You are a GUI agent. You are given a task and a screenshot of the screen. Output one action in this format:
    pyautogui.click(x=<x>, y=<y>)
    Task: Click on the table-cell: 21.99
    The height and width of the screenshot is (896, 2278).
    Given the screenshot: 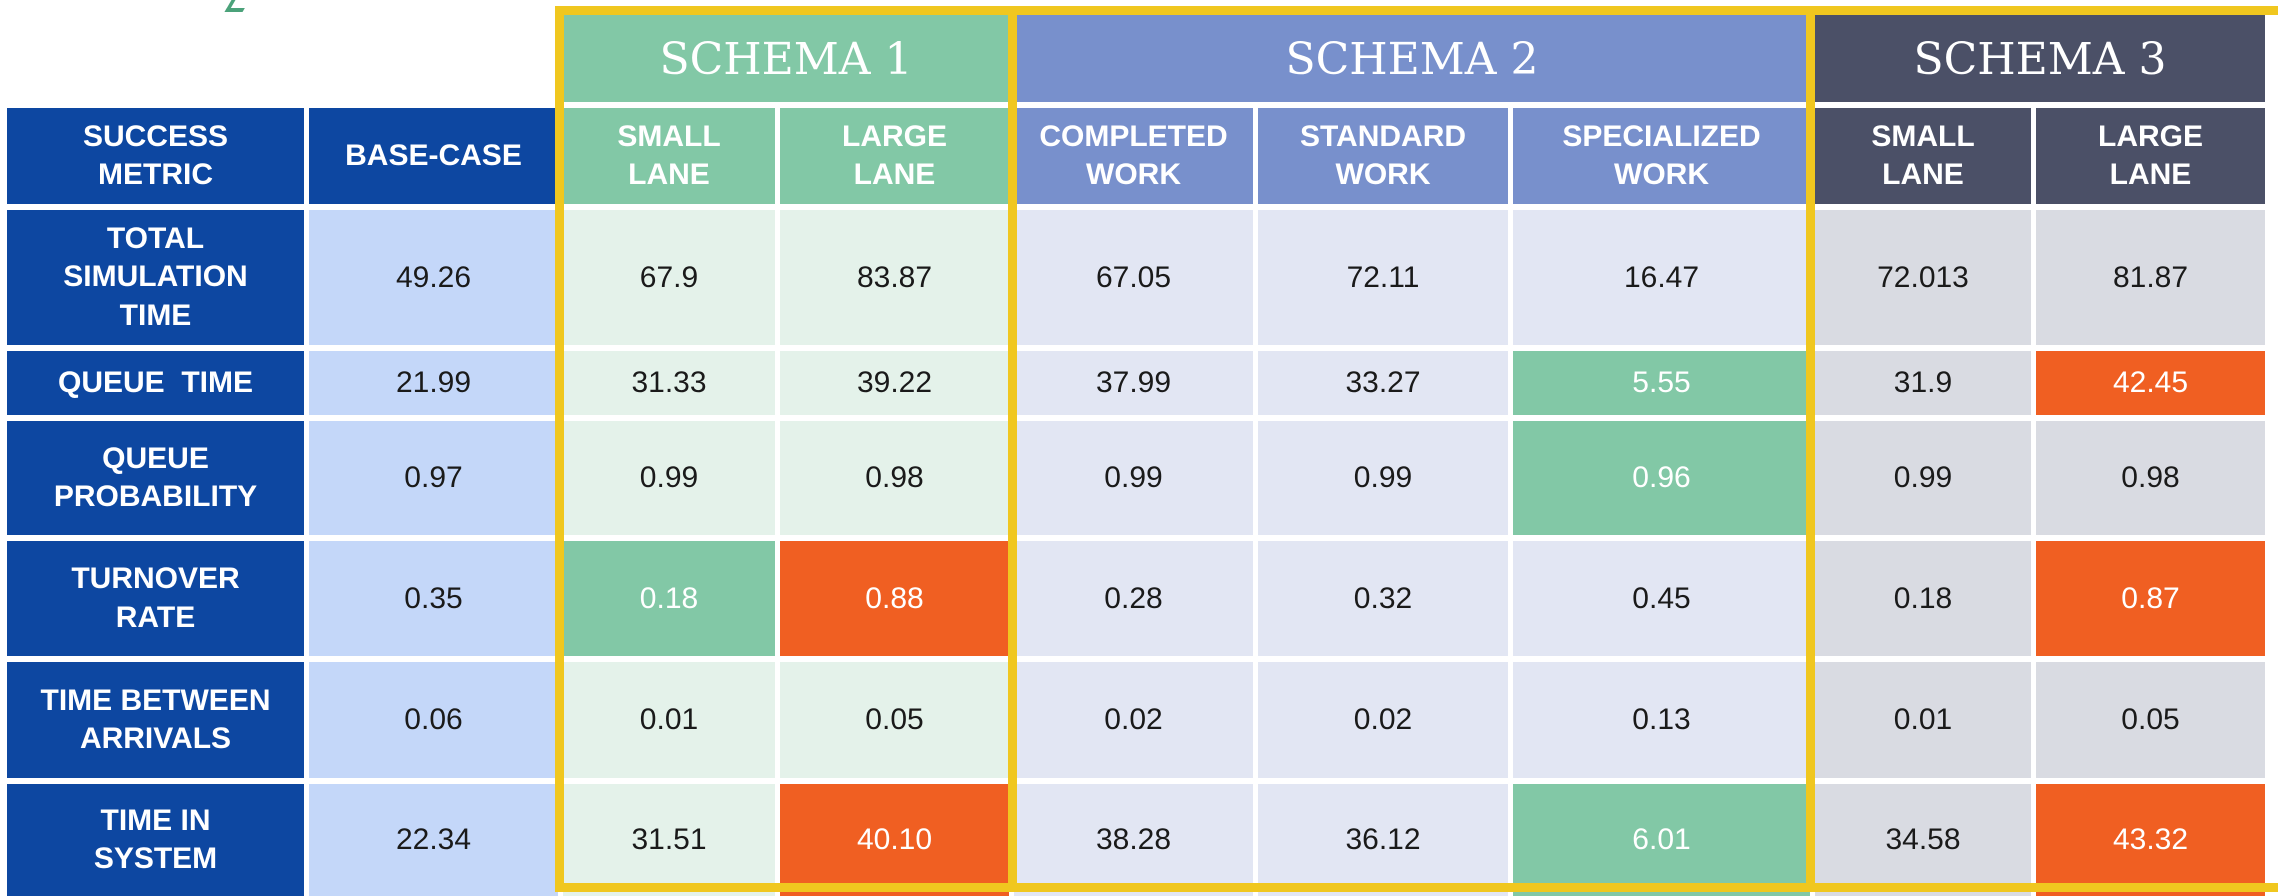 What is the action you would take?
    pyautogui.click(x=433, y=383)
    